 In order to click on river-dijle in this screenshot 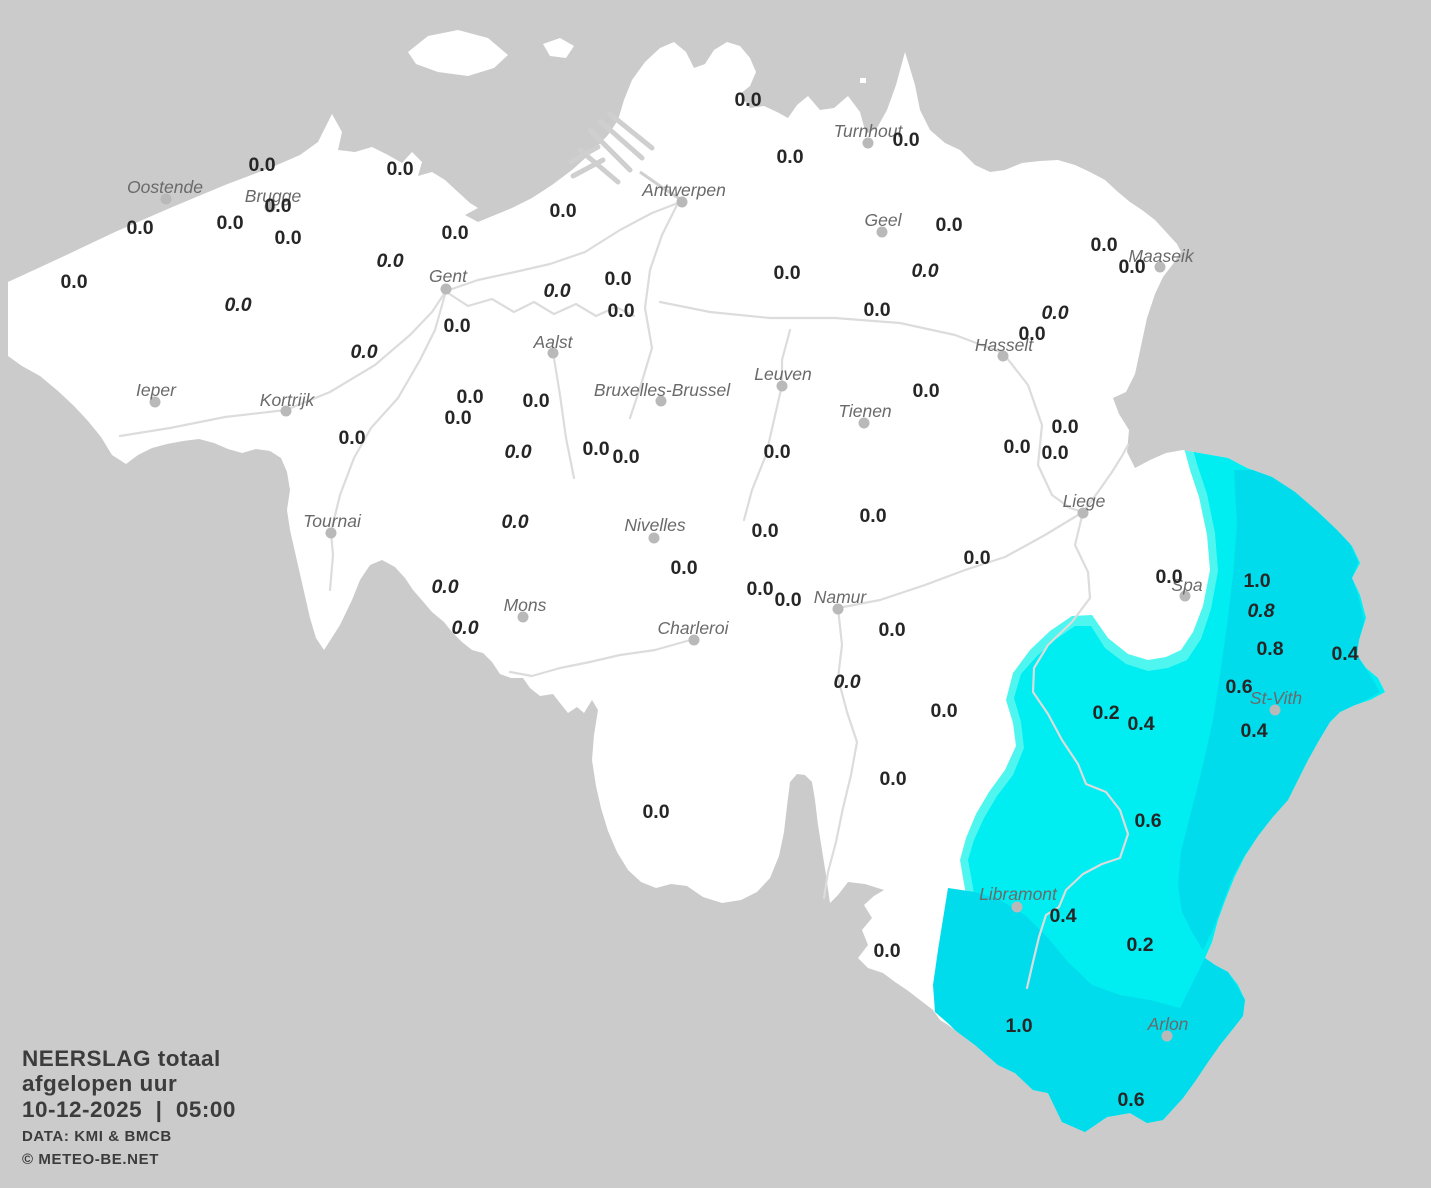, I will do `click(767, 425)`.